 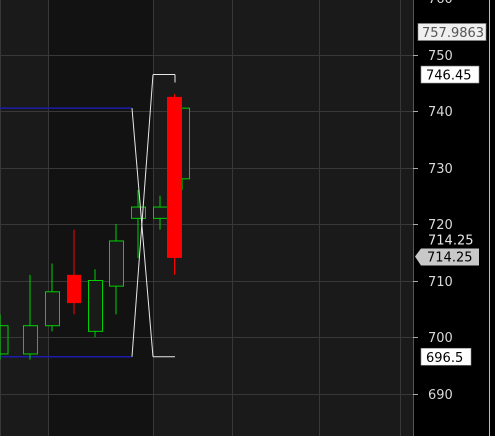 What do you see at coordinates (440, 395) in the screenshot?
I see `y-tick-label: 690` at bounding box center [440, 395].